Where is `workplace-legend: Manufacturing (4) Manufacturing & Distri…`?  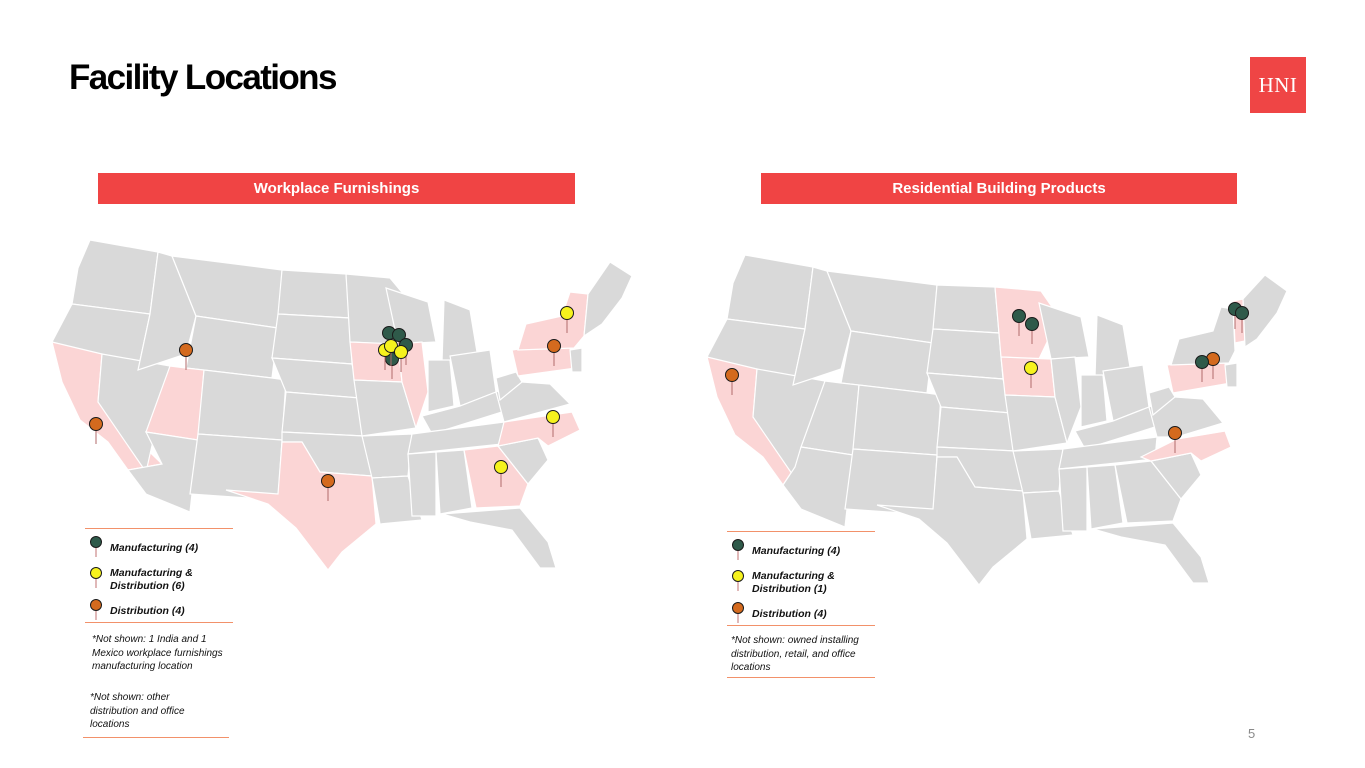
workplace-legend: Manufacturing (4) Manufacturing & Distri… is located at coordinates (159, 634).